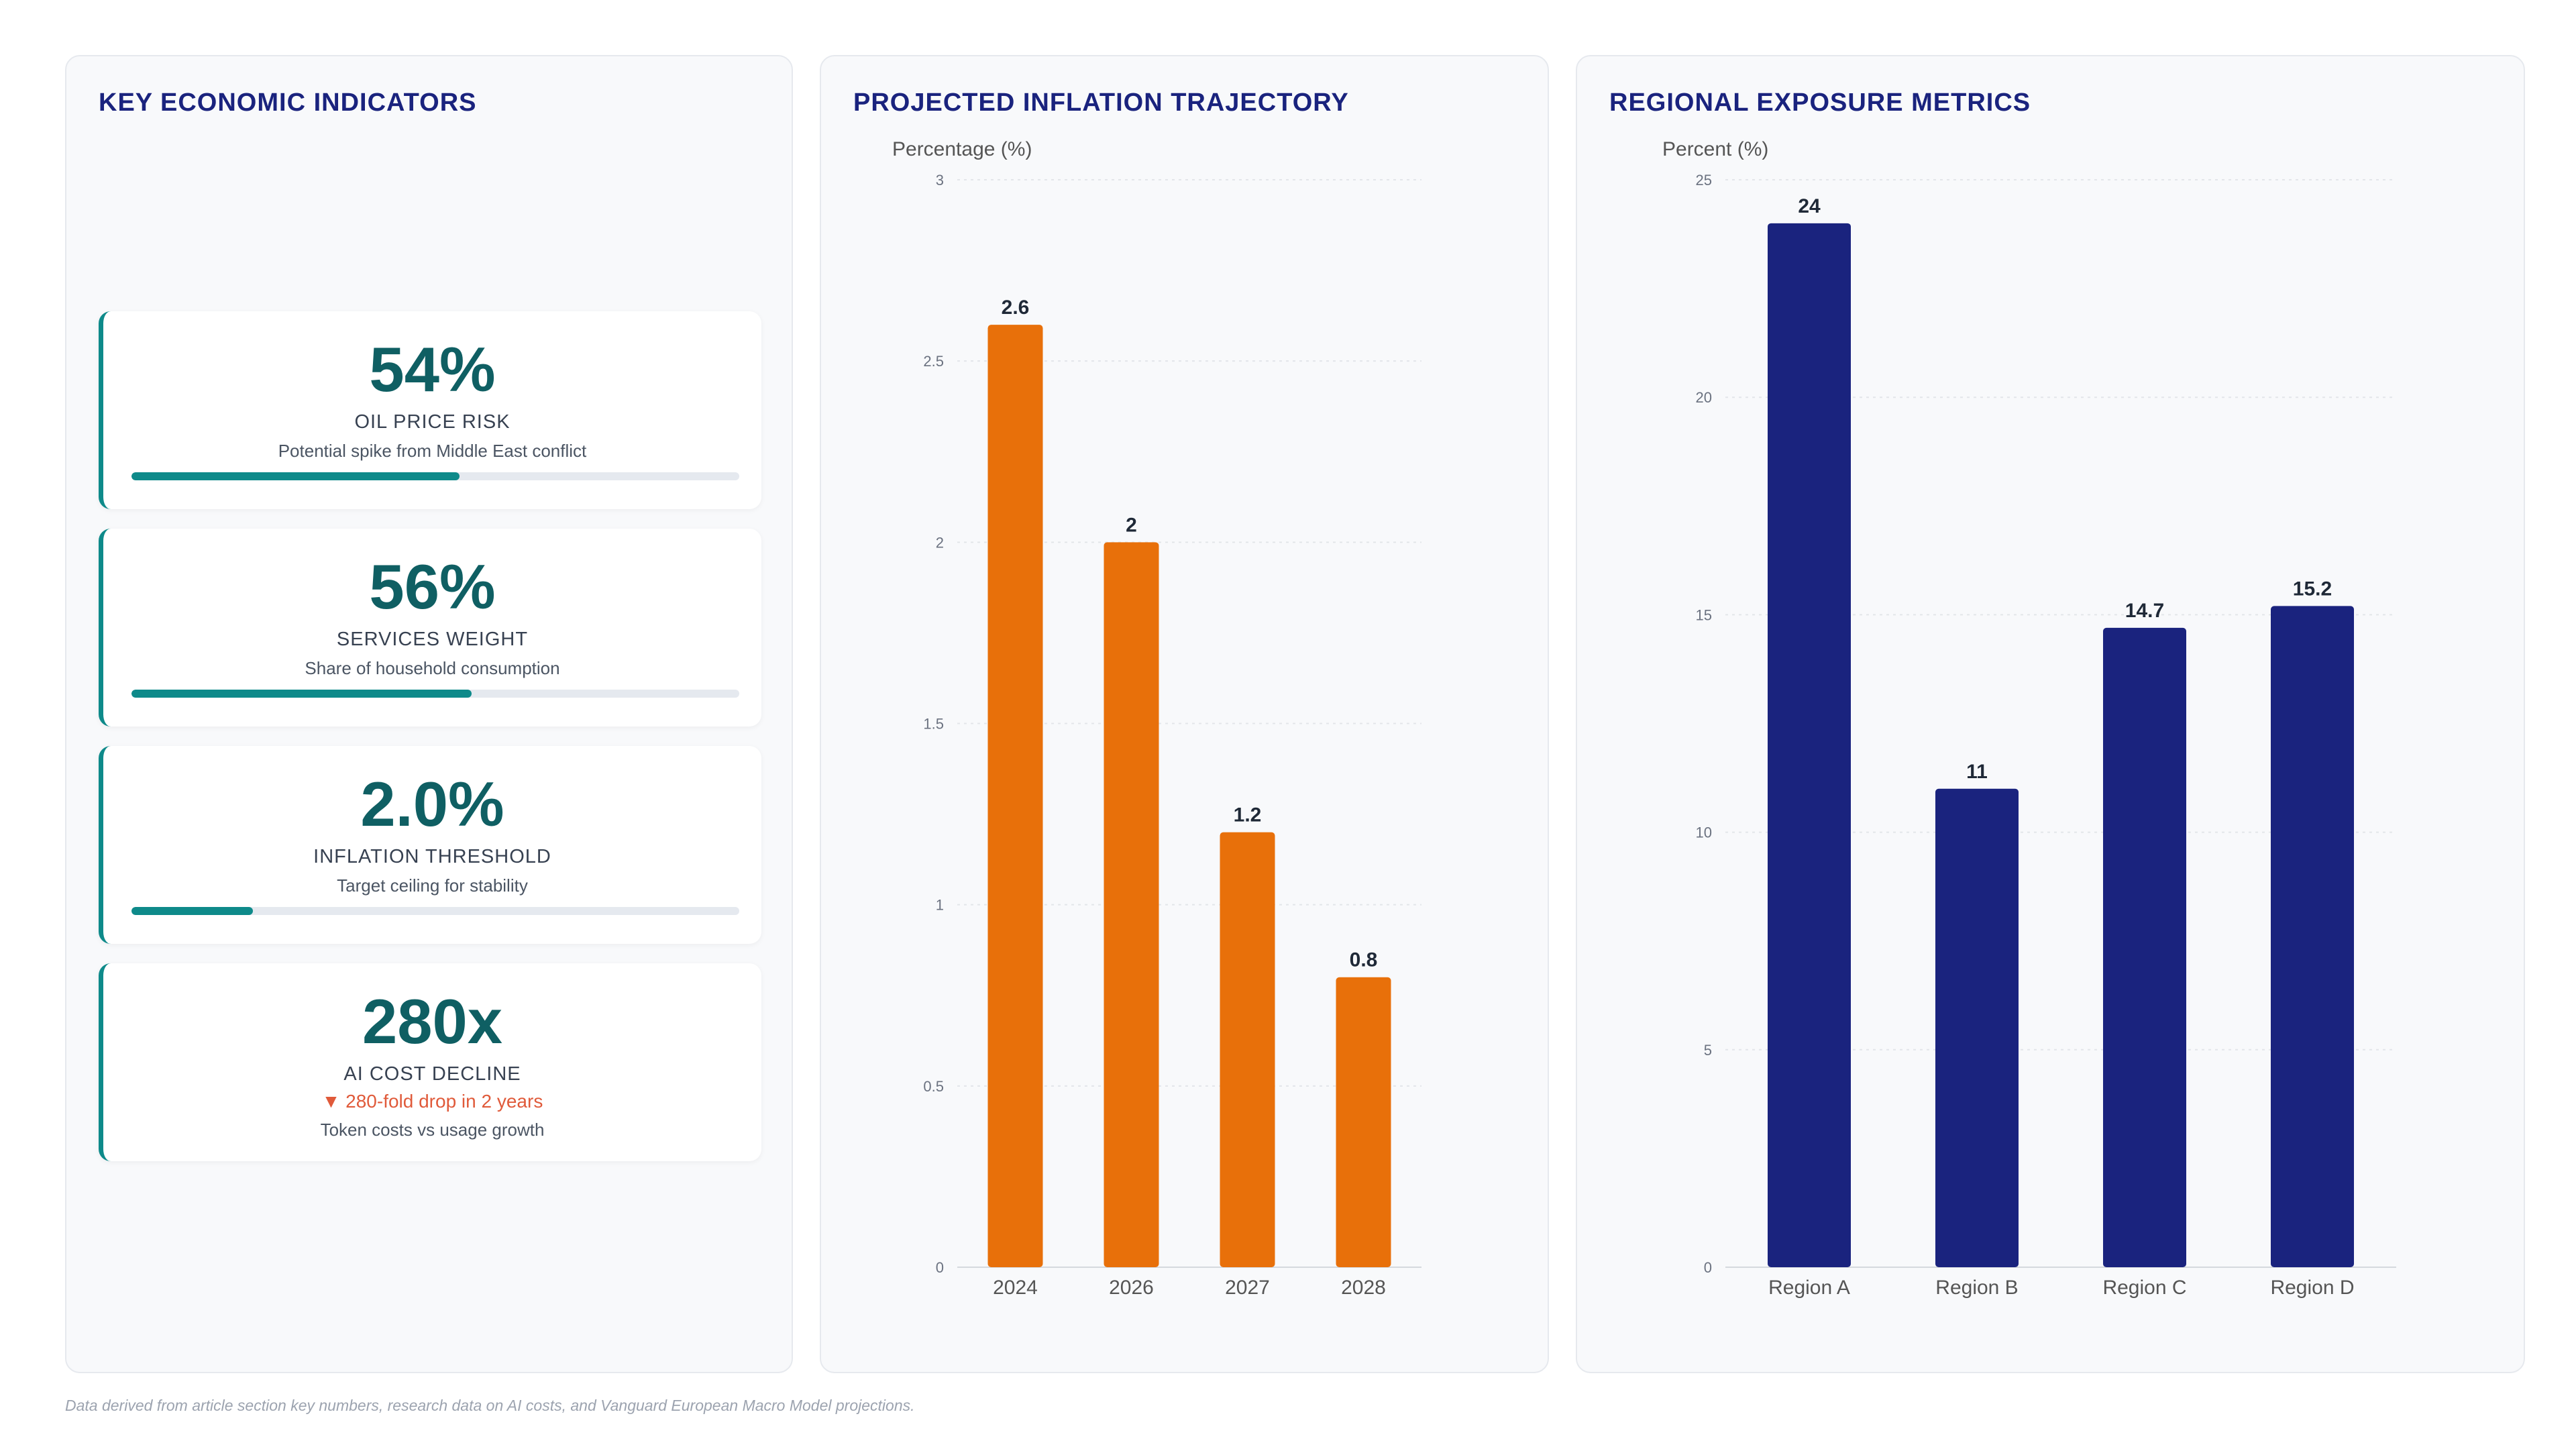  I want to click on inflation-data-label: 0.8, so click(1364, 960).